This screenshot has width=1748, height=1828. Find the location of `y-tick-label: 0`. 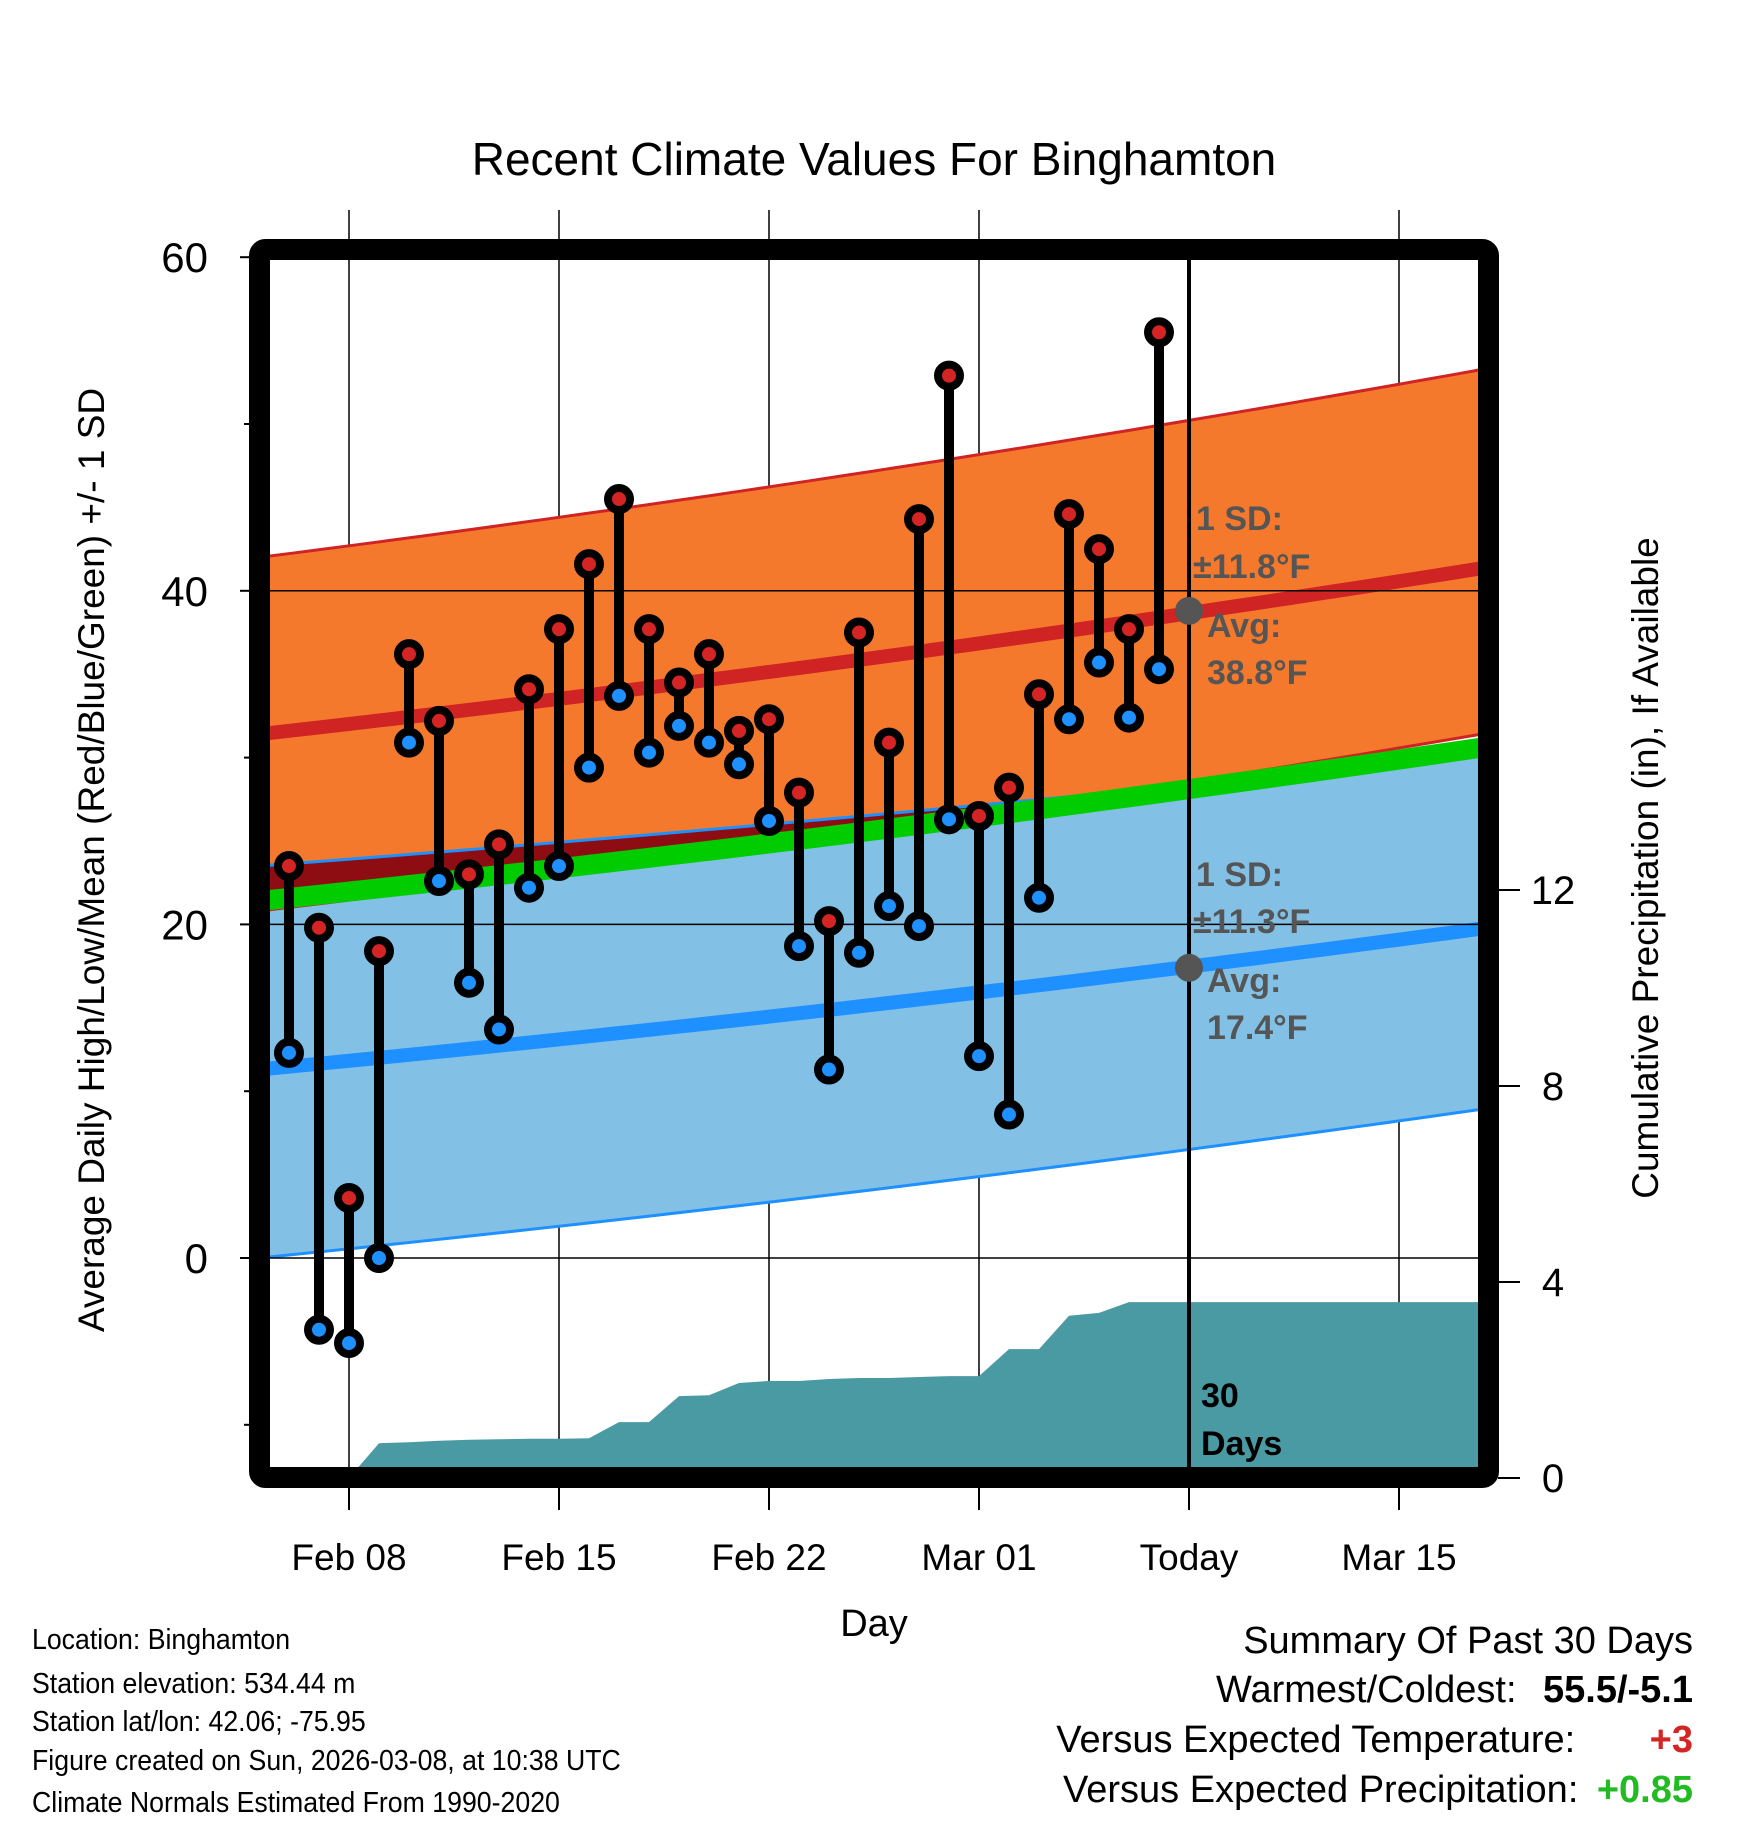

y-tick-label: 0 is located at coordinates (196, 1258).